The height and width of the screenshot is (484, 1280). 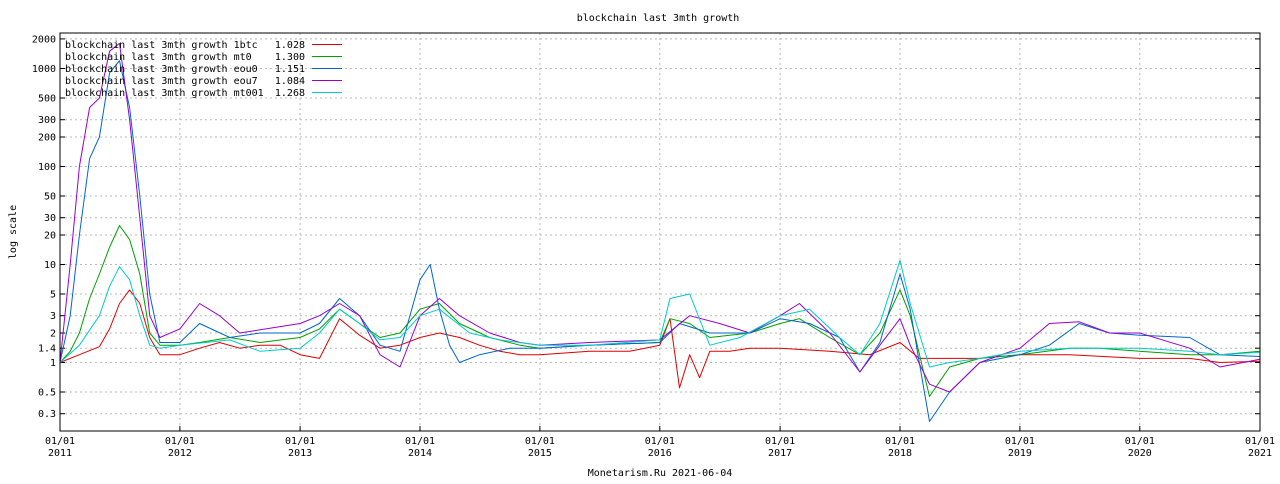 What do you see at coordinates (420, 453) in the screenshot?
I see `x-tick-year-label: 2014` at bounding box center [420, 453].